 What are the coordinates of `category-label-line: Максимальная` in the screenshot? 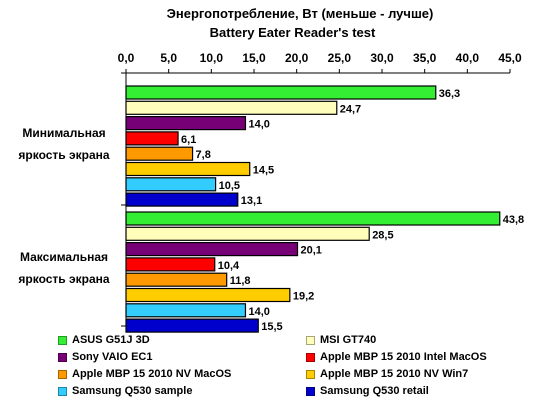 It's located at (64, 257).